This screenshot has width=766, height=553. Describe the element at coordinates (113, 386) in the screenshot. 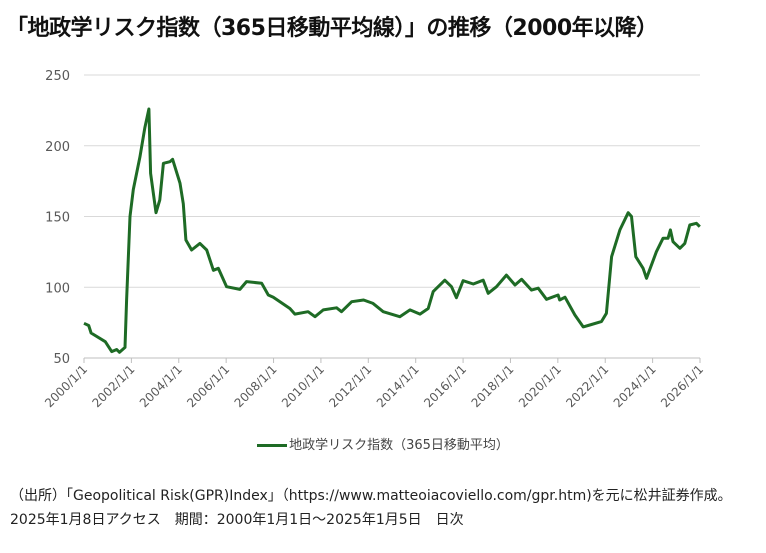

I see `x-tick-label: 2002/1/1` at that location.